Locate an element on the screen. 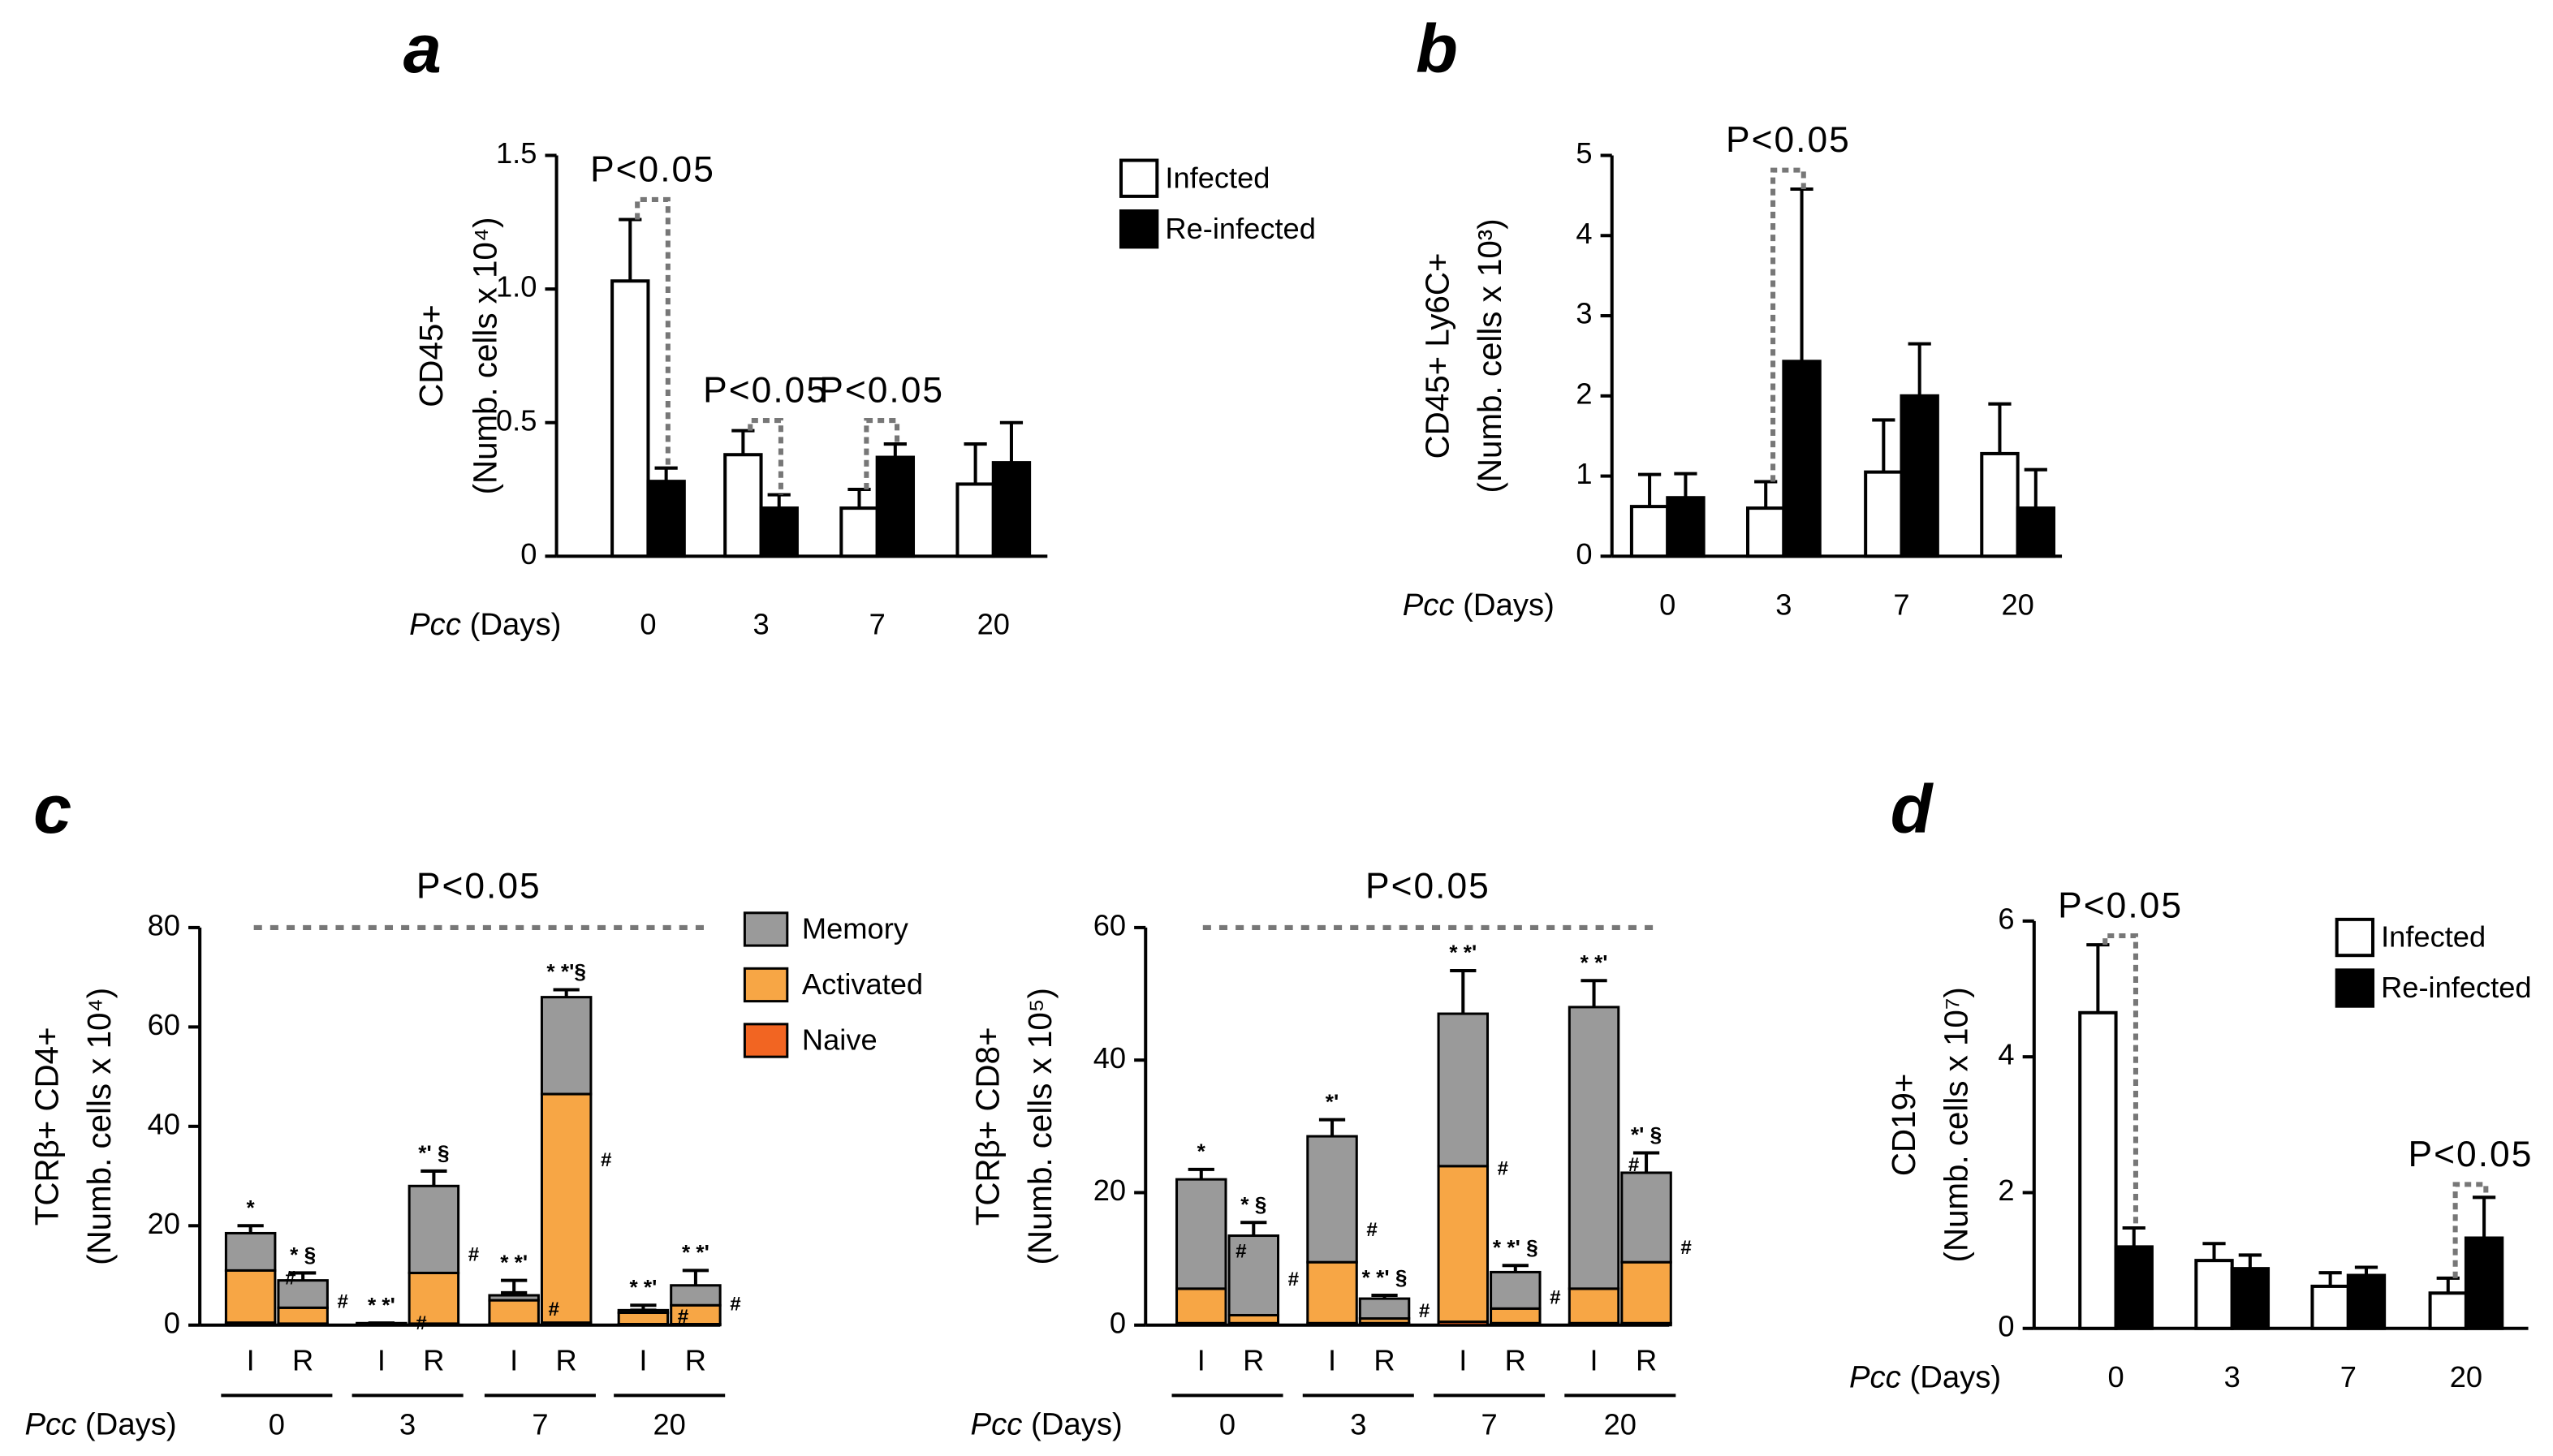 This screenshot has width=2553, height=1456. legend-label: Memory is located at coordinates (855, 929).